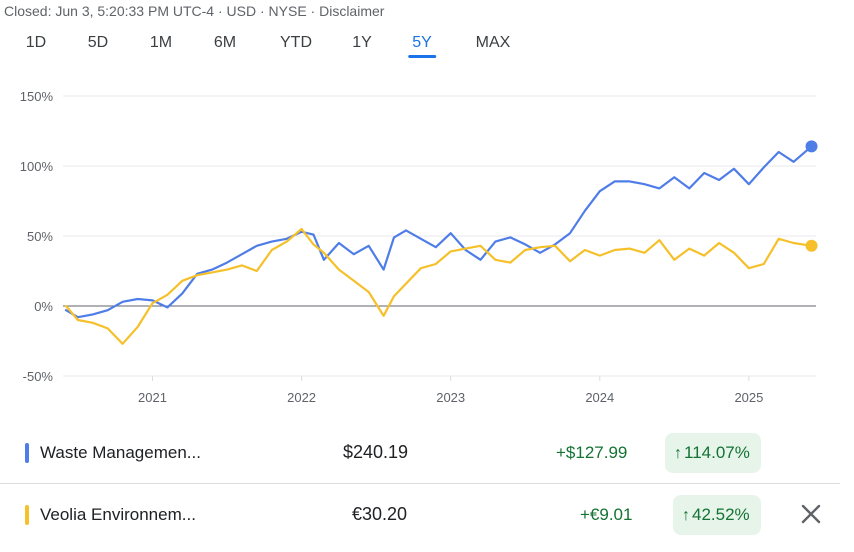 The height and width of the screenshot is (552, 854). What do you see at coordinates (43, 306) in the screenshot?
I see `y-tick-label: 0%` at bounding box center [43, 306].